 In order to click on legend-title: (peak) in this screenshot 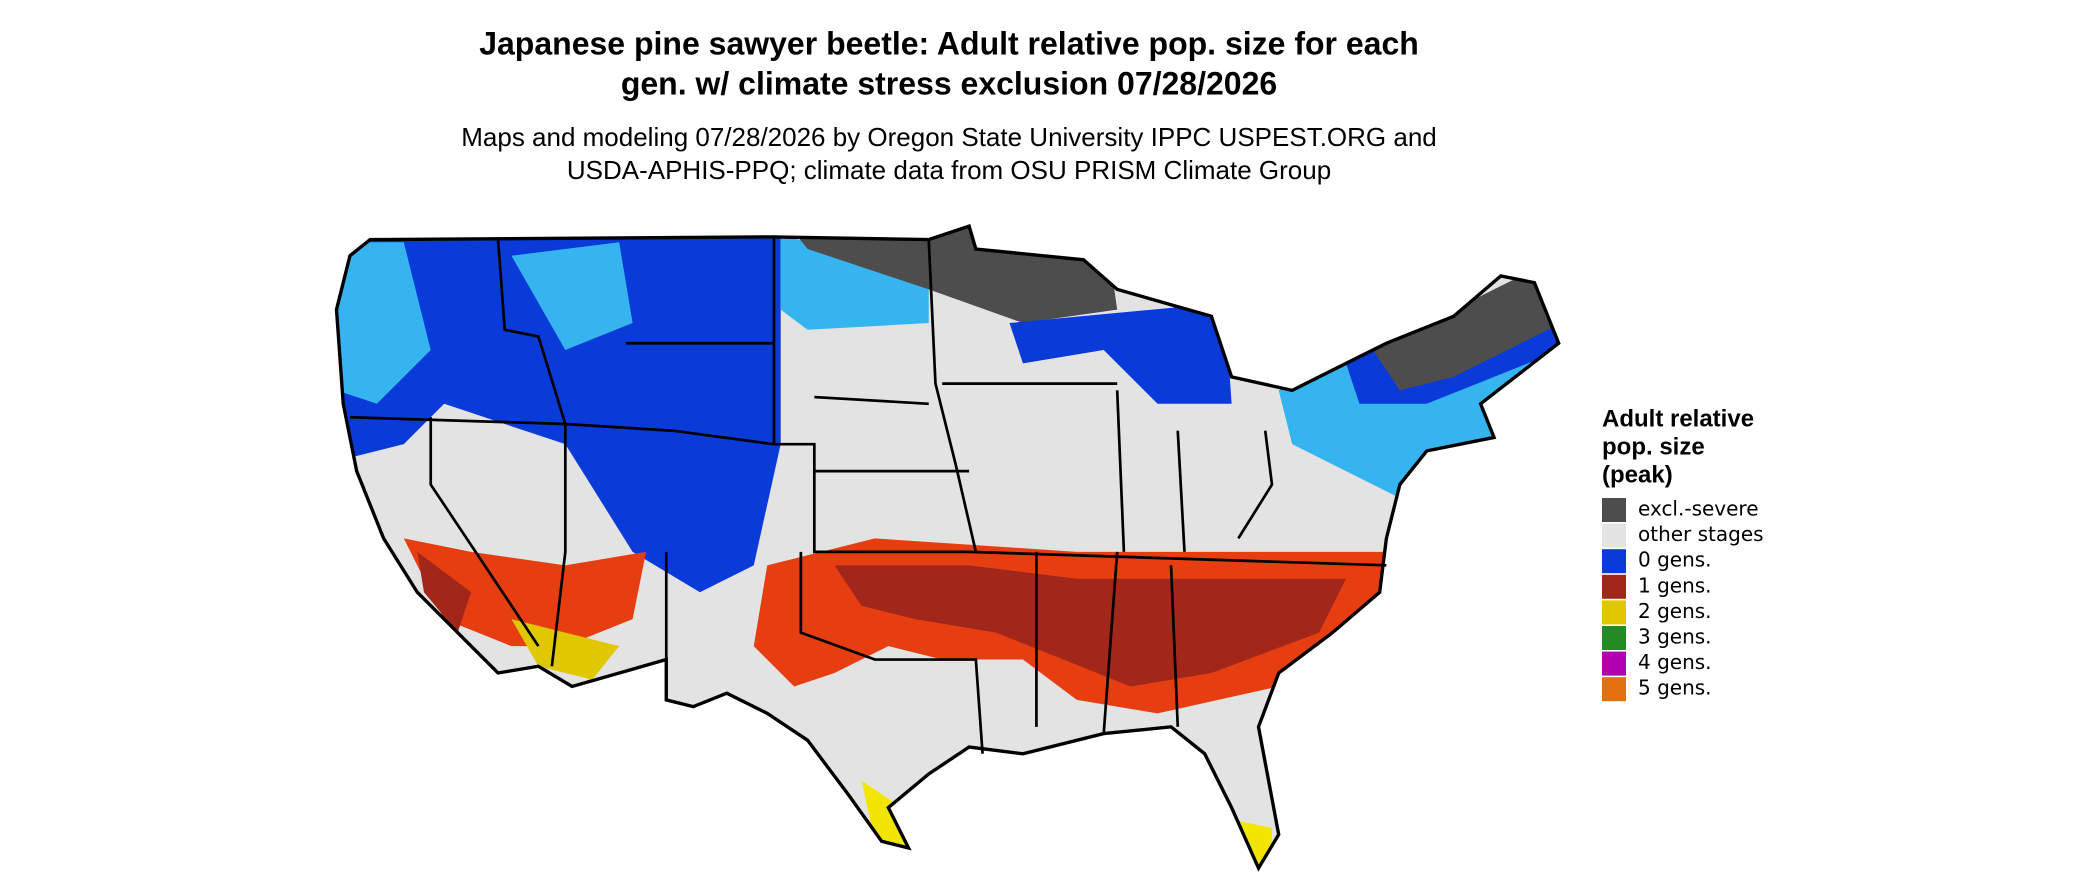, I will do `click(1637, 474)`.